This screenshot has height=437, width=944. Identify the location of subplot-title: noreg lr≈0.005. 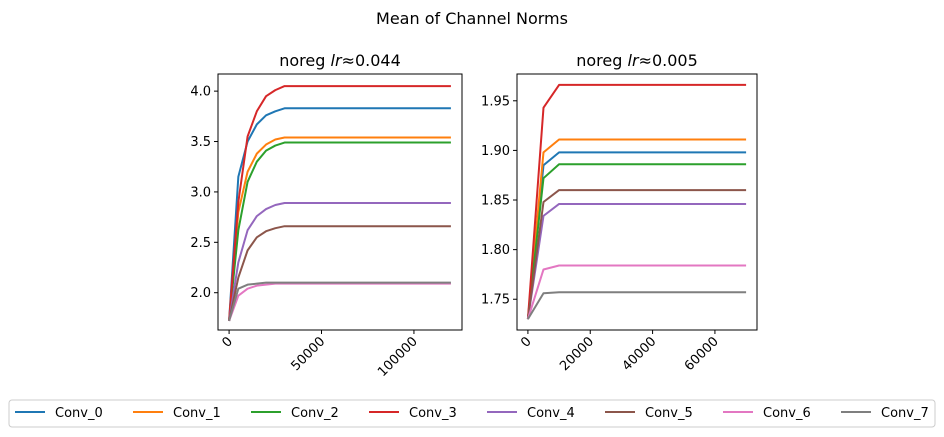
(637, 60).